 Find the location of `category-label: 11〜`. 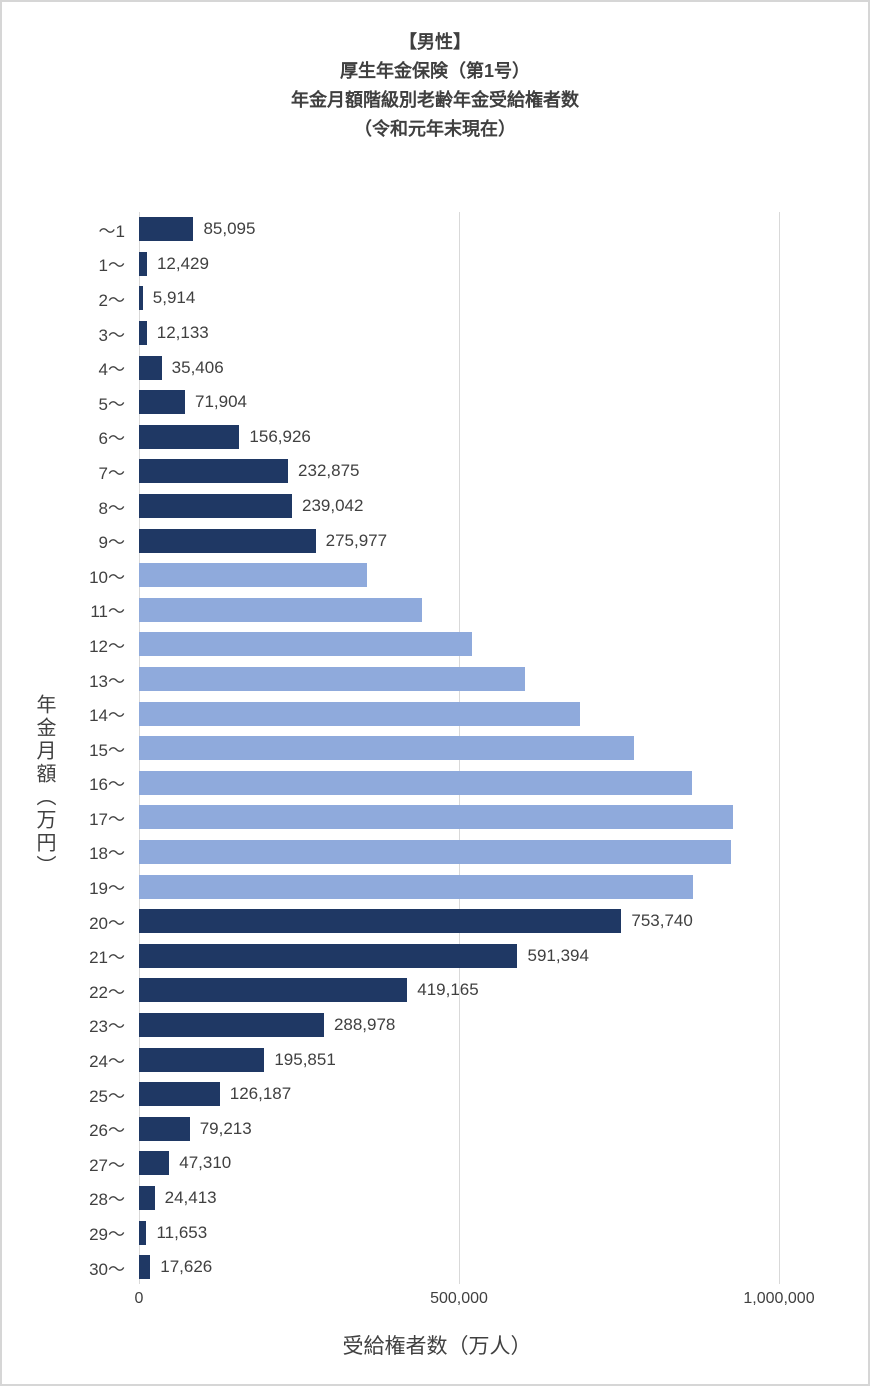

category-label: 11〜 is located at coordinates (107, 612).